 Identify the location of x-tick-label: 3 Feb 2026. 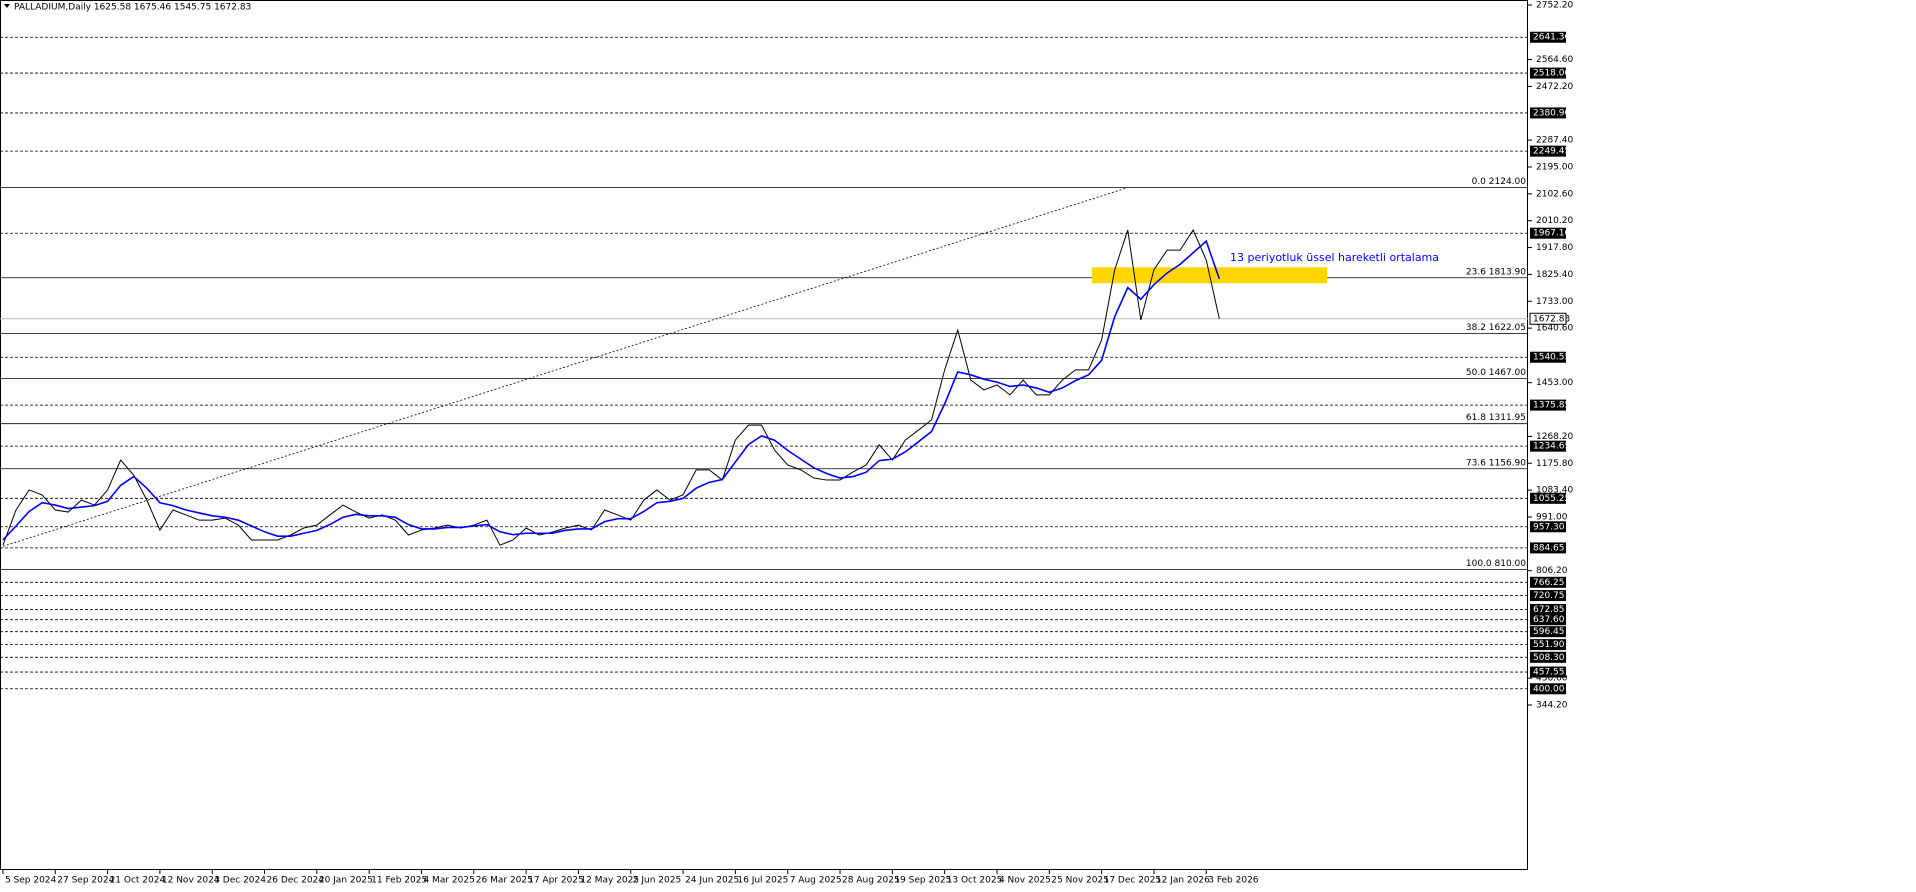
(1233, 881).